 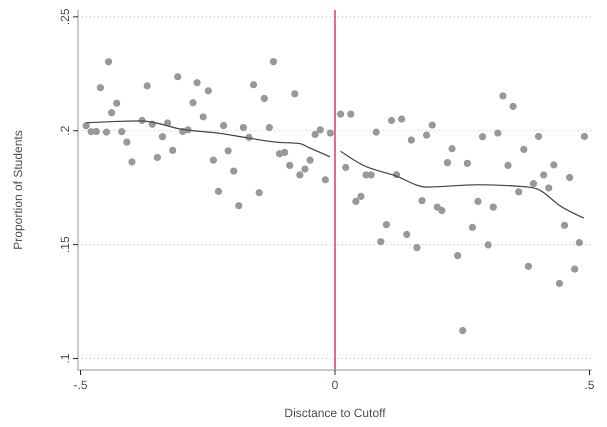 What do you see at coordinates (335, 413) in the screenshot?
I see `x-axis-title: Disctance to Cutoff` at bounding box center [335, 413].